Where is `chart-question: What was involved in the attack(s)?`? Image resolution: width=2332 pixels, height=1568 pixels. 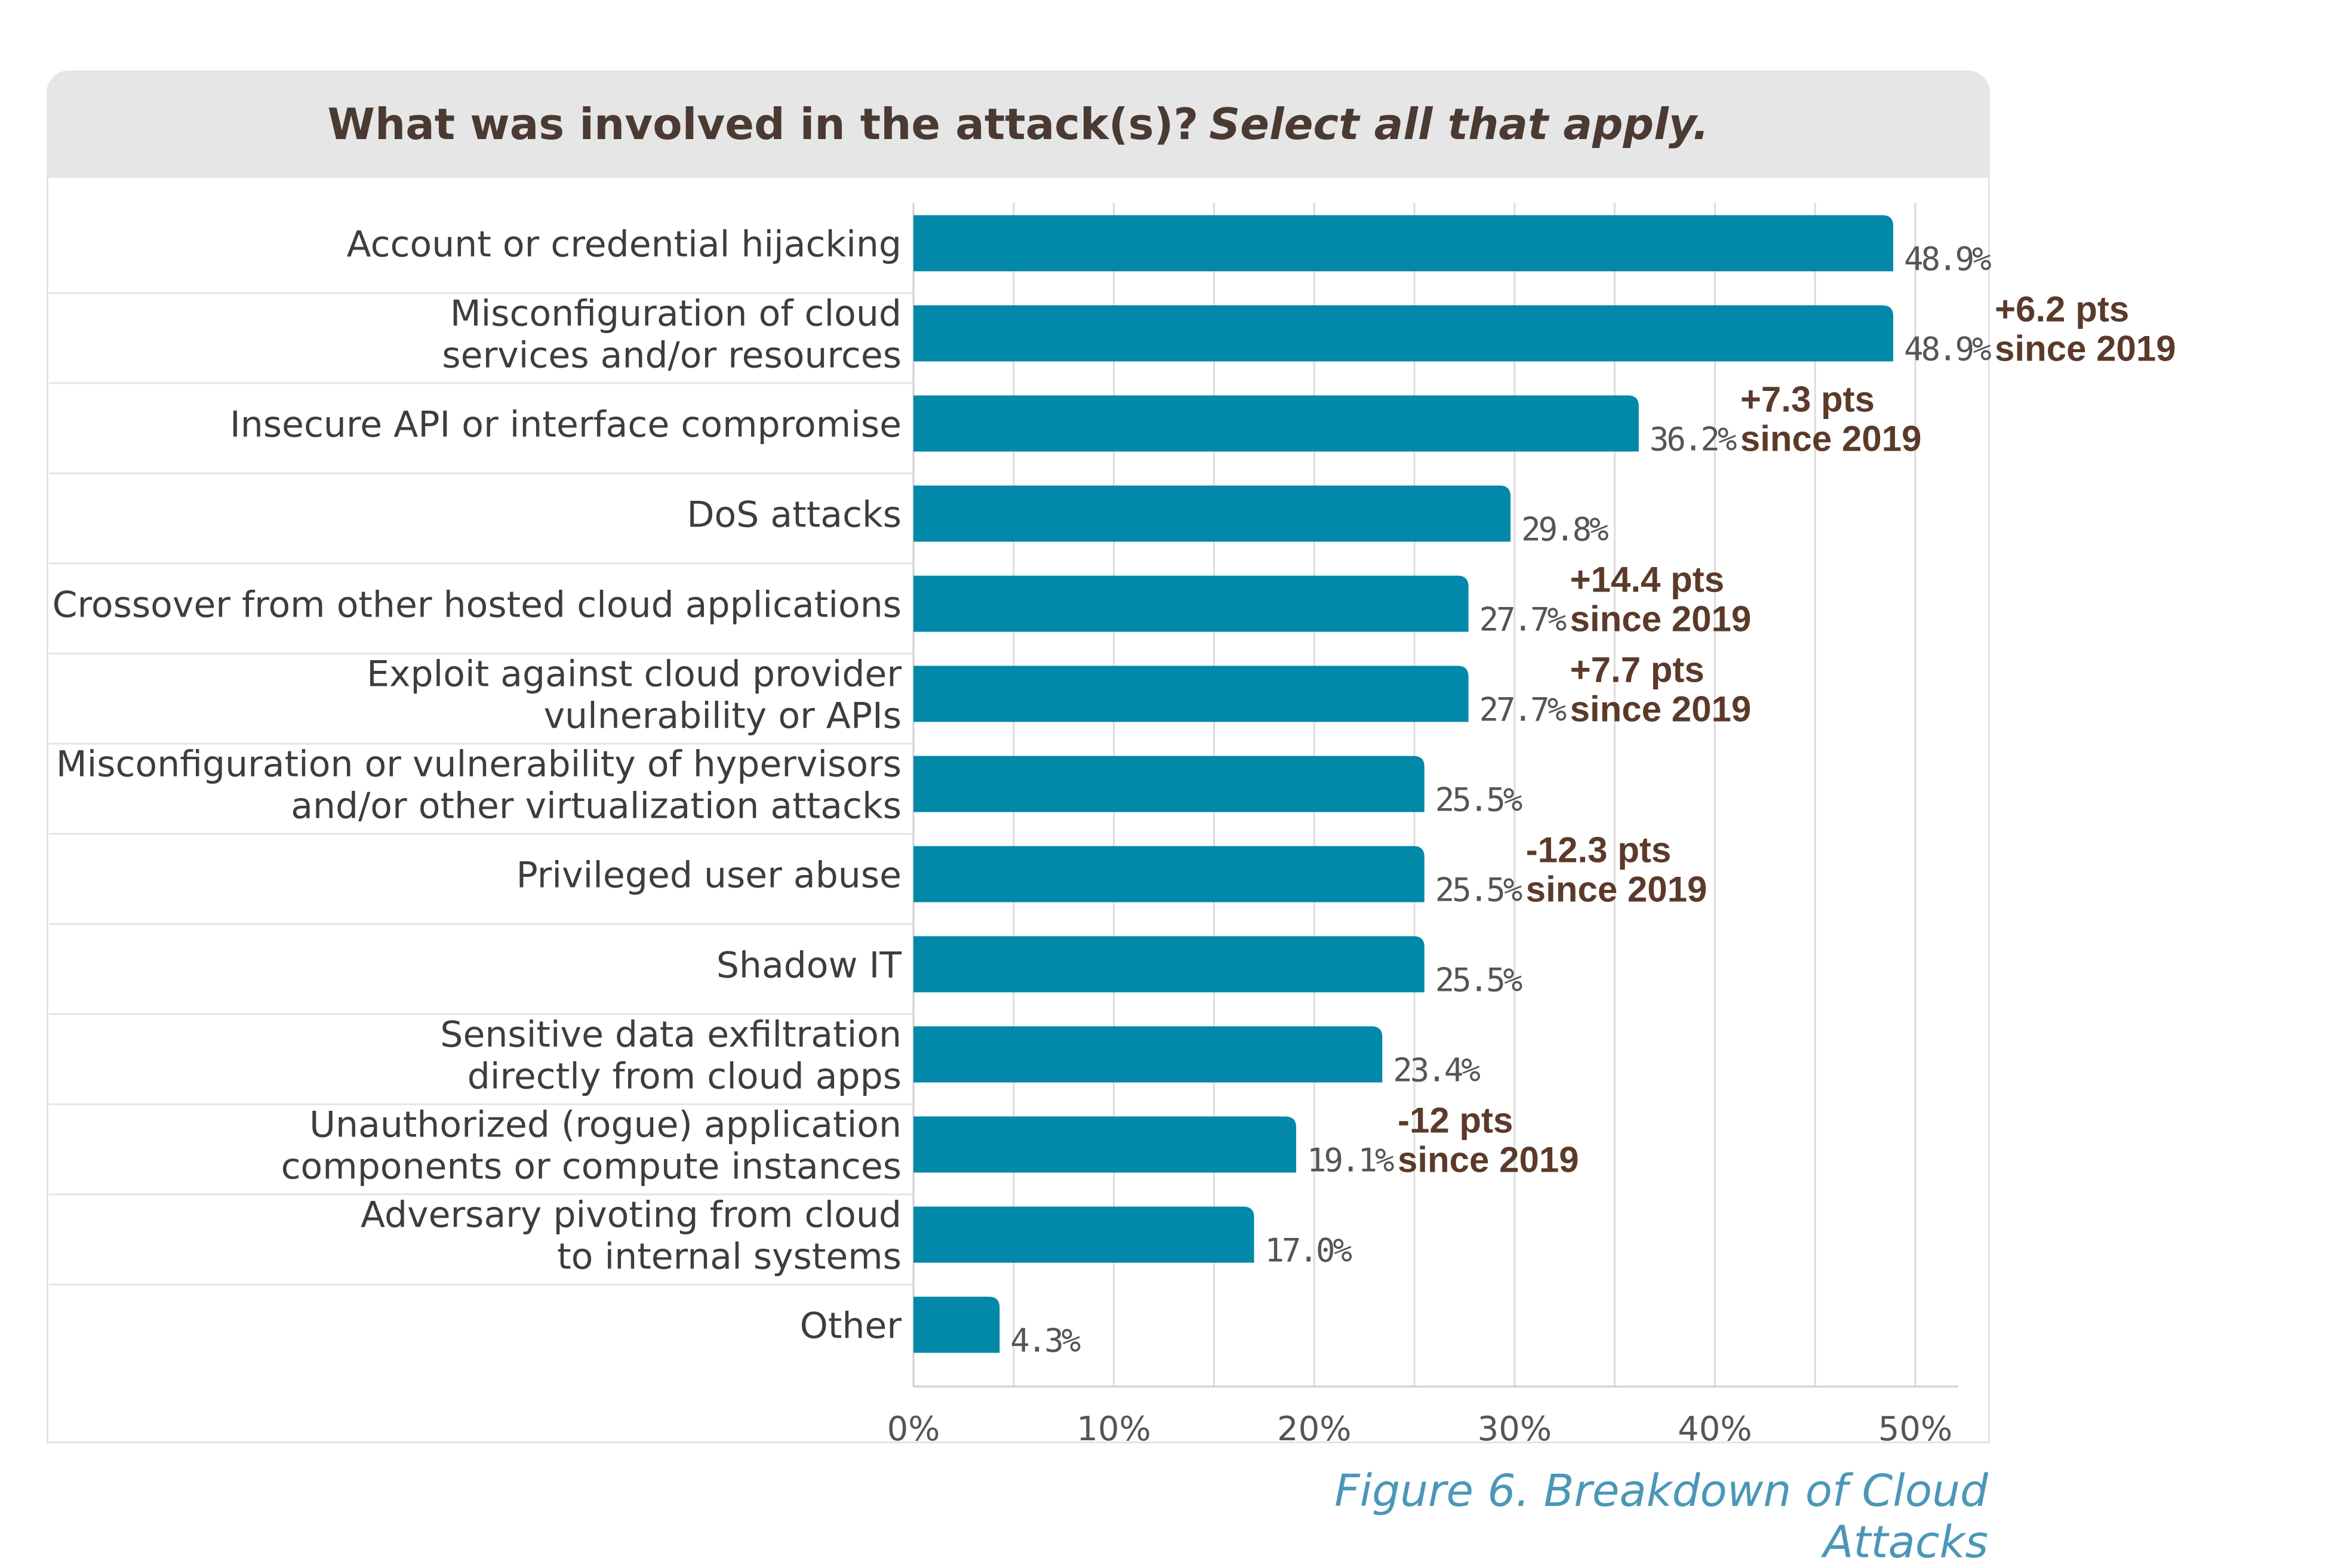
chart-question: What was involved in the attack(s)? is located at coordinates (763, 124).